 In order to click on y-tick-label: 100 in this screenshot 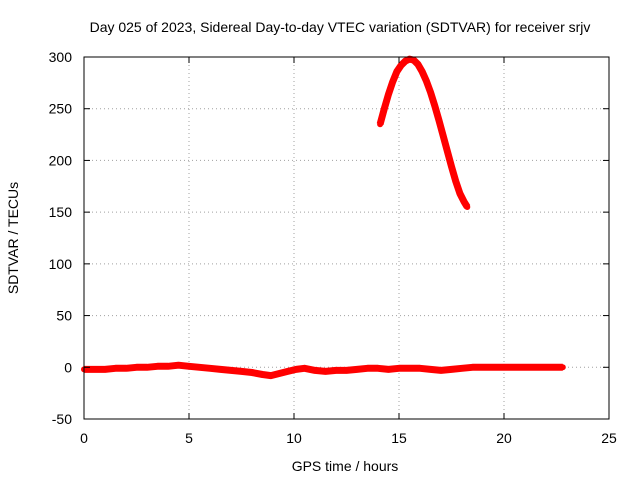, I will do `click(61, 264)`.